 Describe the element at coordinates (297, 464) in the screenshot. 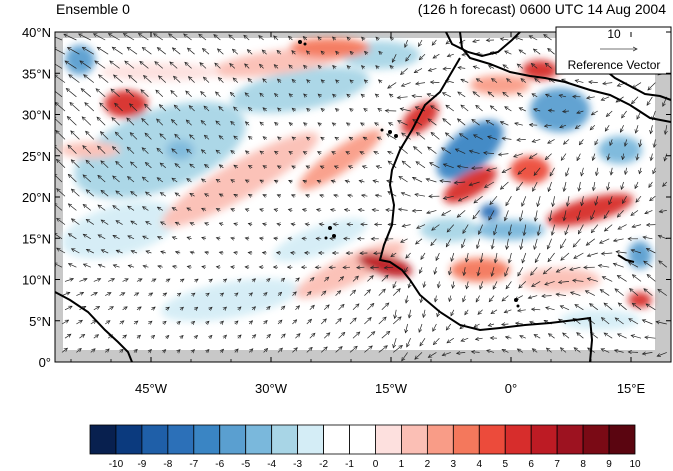

I see `colorbar-label: -3` at that location.